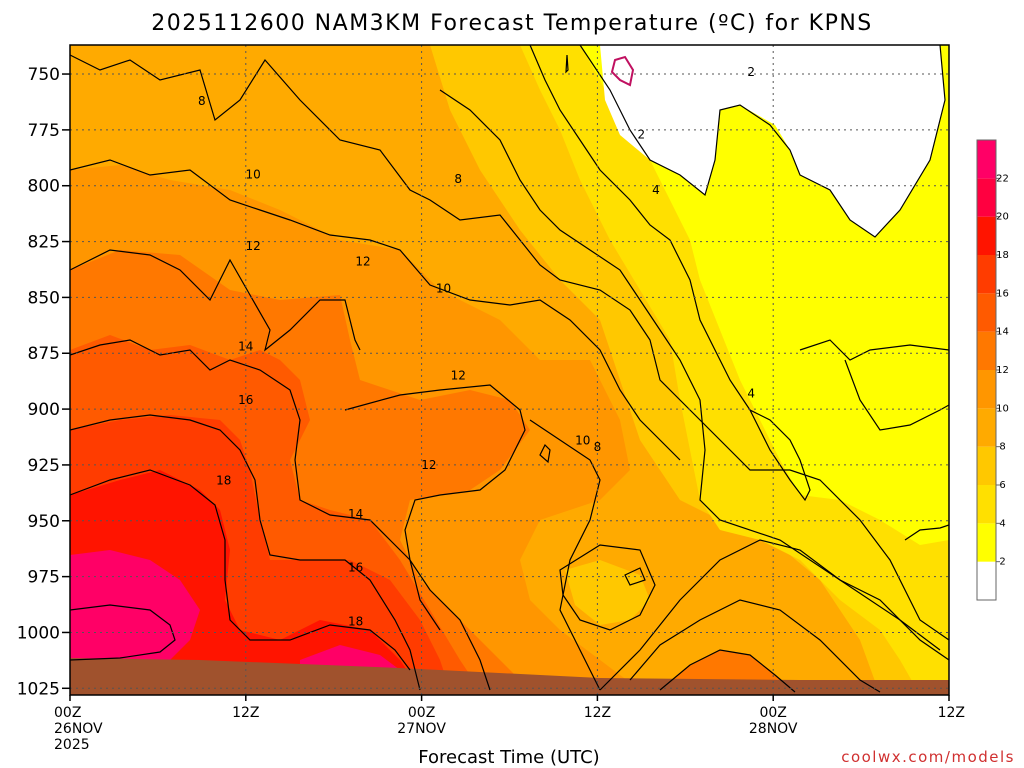 The height and width of the screenshot is (768, 1024). Describe the element at coordinates (421, 729) in the screenshot. I see `x-tick-label-2-1: 27NOV` at that location.